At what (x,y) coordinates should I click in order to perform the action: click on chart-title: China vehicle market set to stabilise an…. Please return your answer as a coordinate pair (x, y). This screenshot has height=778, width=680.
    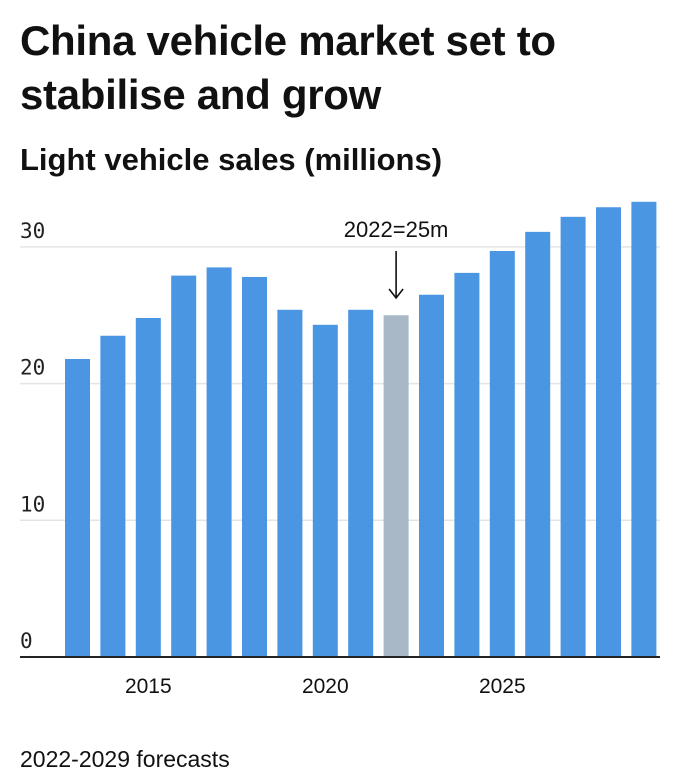
    Looking at the image, I should click on (288, 67).